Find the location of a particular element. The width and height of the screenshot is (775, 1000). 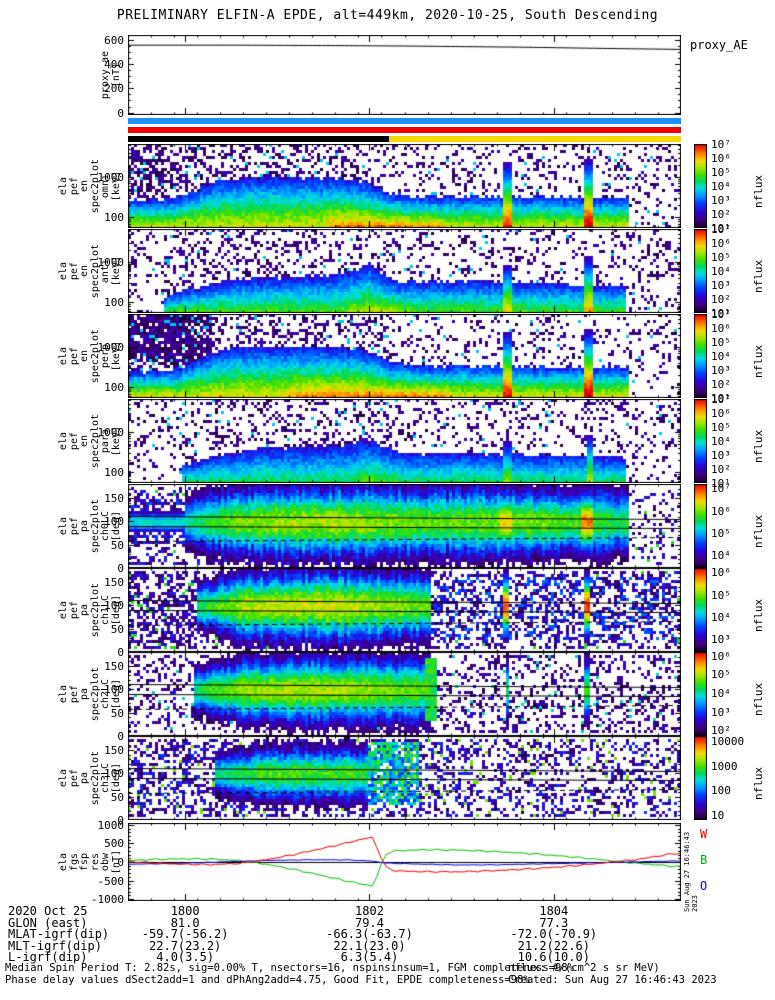

colorbar-tick-perp: 10³ is located at coordinates (721, 370).